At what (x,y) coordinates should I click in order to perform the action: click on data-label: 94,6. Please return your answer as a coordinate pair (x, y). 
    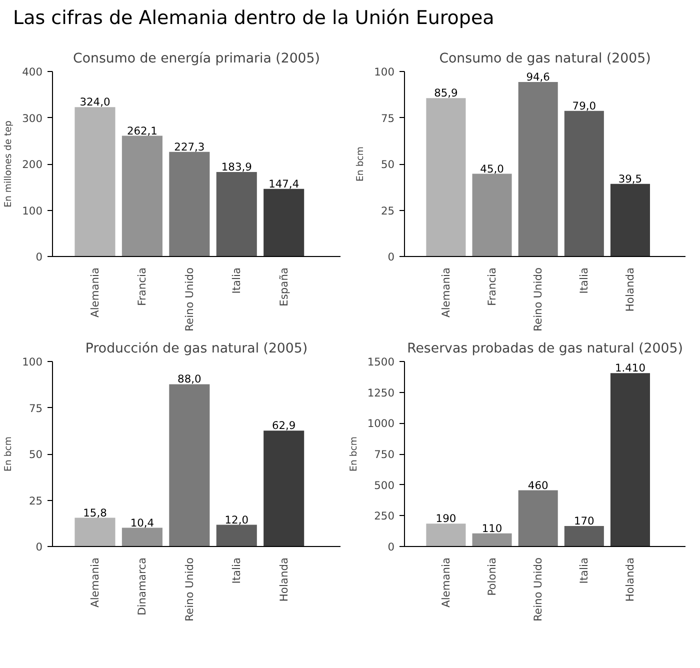
    Looking at the image, I should click on (538, 77).